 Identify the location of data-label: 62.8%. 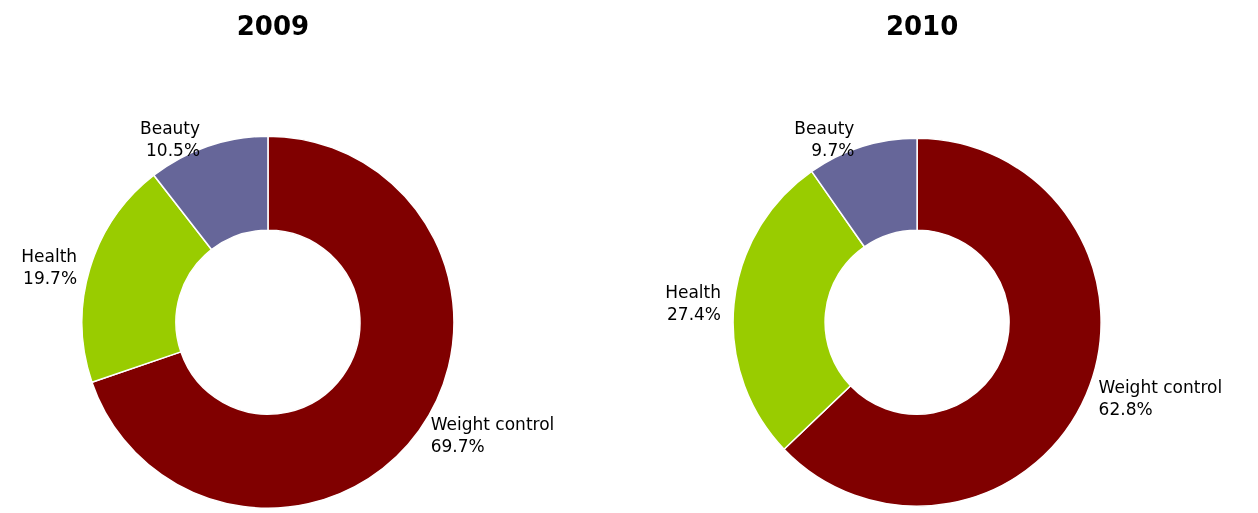
(1125, 408).